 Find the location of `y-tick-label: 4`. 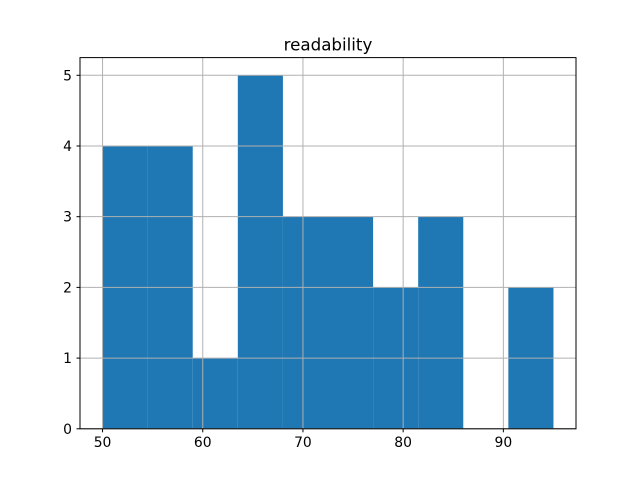

y-tick-label: 4 is located at coordinates (67, 147).